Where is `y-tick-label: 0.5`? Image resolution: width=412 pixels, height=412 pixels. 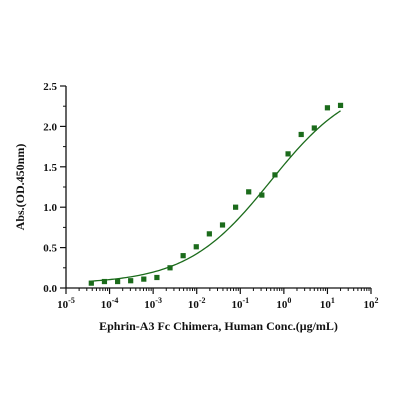 y-tick-label: 0.5 is located at coordinates (50, 249).